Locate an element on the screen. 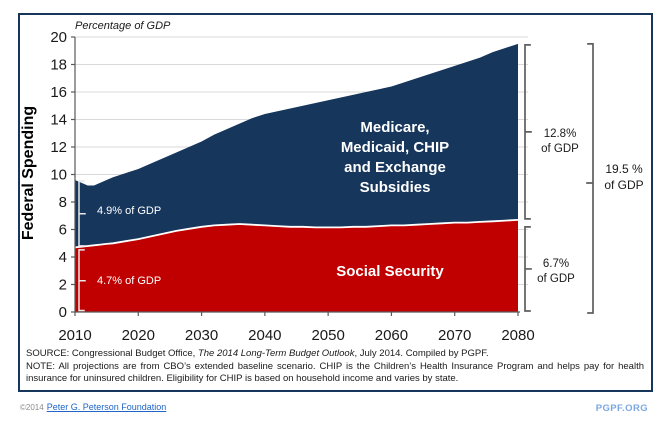 This screenshot has height=425, width=670. social-security-area-label: Social Security is located at coordinates (390, 271).